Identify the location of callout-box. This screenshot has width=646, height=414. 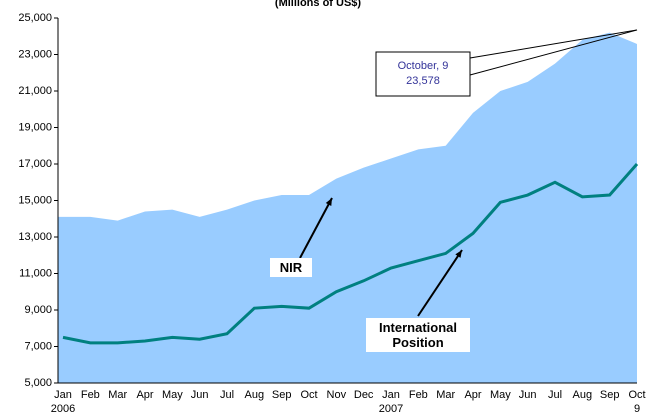
(423, 74).